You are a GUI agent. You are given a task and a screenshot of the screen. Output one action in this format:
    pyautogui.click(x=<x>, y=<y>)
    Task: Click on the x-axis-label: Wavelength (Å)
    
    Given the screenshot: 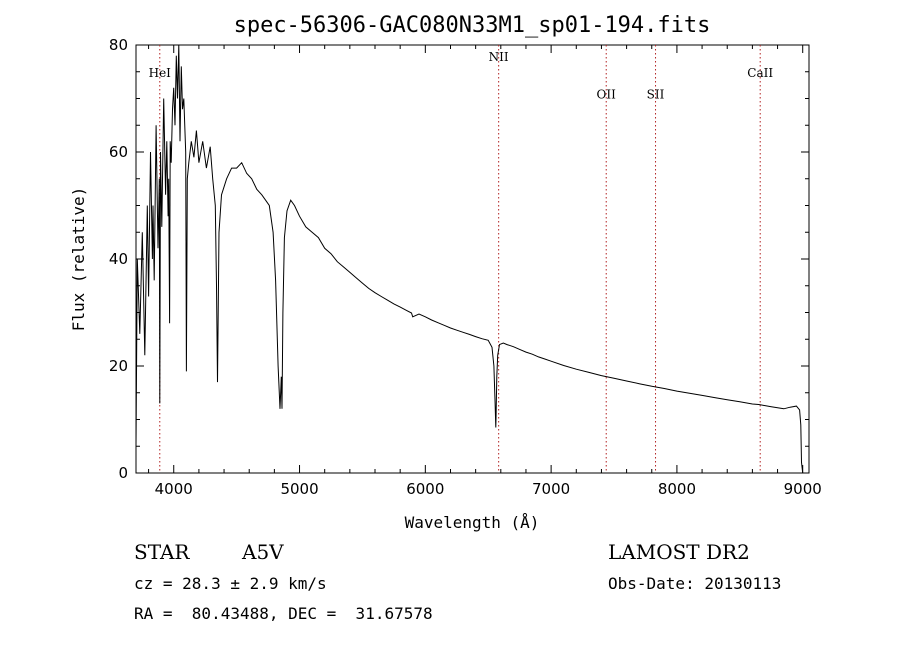 What is the action you would take?
    pyautogui.click(x=472, y=522)
    